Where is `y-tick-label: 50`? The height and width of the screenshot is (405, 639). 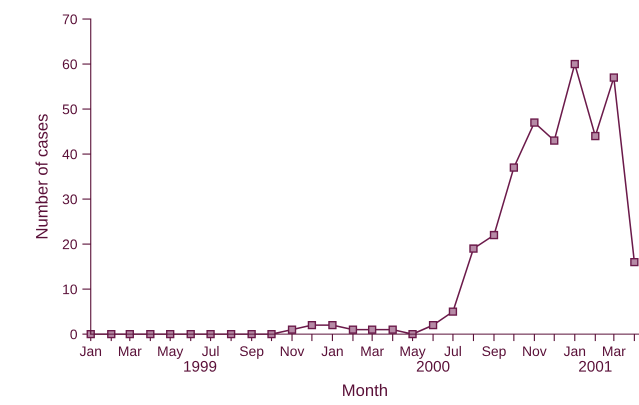 y-tick-label: 50 is located at coordinates (69, 109).